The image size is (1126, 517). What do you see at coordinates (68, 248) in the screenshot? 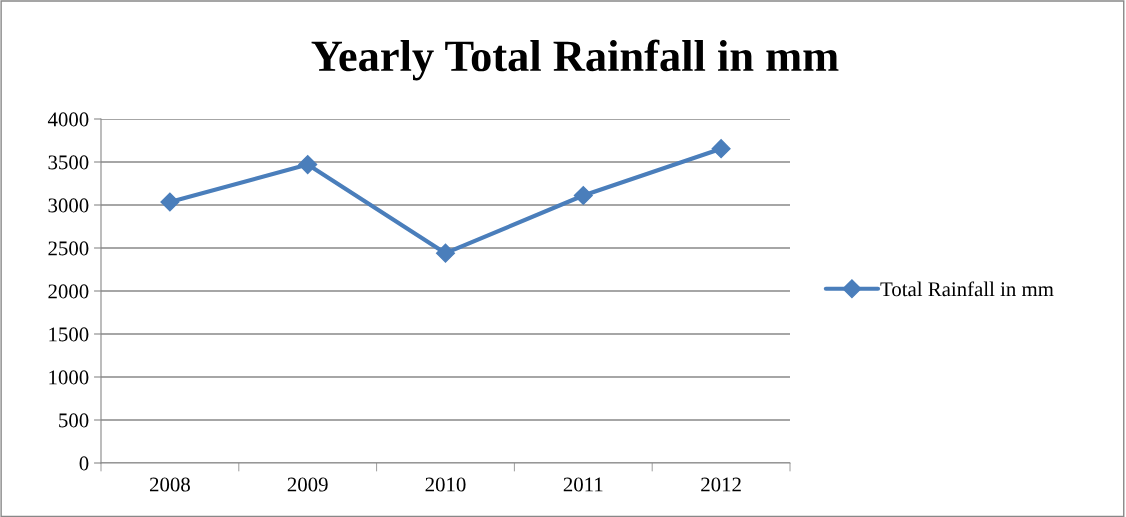
I see `y-tick-label: 2500` at bounding box center [68, 248].